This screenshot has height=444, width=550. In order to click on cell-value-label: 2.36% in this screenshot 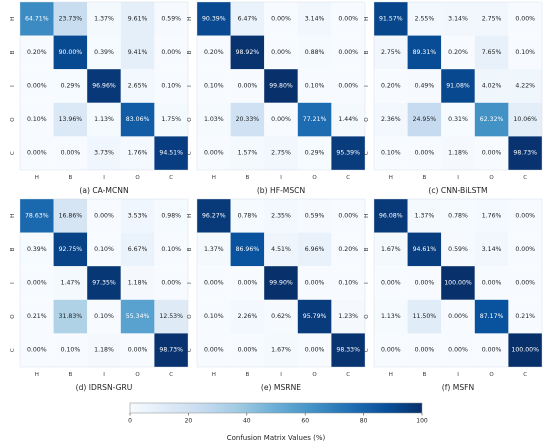, I will do `click(391, 119)`.